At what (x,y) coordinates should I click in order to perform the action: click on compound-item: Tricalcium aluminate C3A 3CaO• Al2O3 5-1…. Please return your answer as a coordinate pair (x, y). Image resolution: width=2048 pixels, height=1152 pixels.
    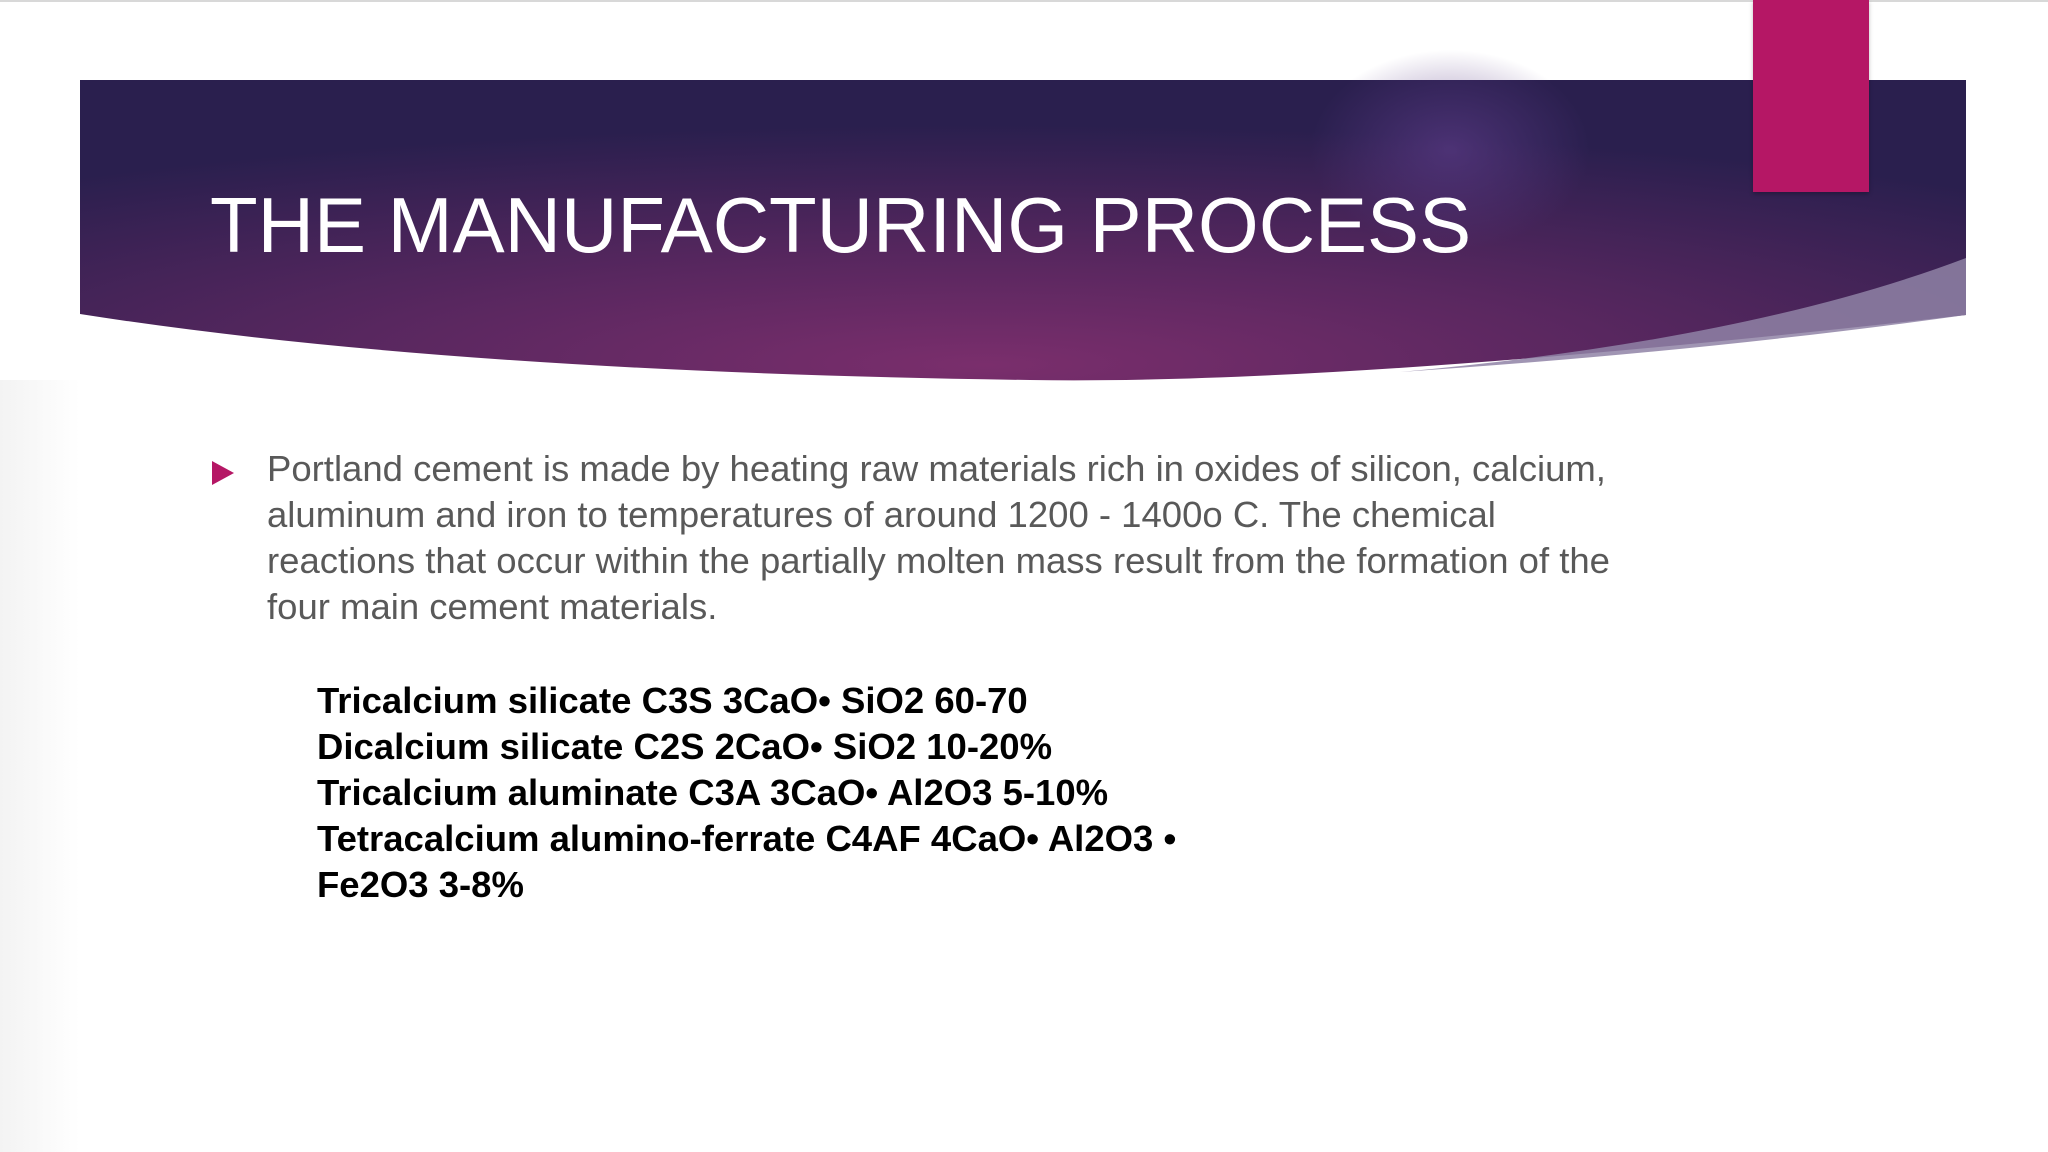
    Looking at the image, I should click on (713, 792).